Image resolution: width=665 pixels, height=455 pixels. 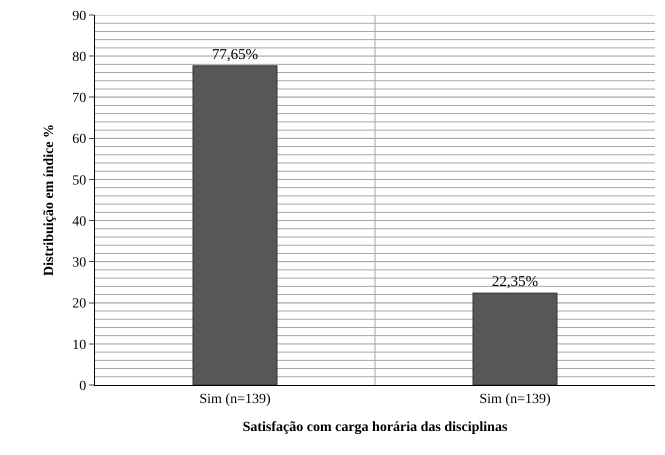 I want to click on y-tick-label: 70, so click(x=79, y=98).